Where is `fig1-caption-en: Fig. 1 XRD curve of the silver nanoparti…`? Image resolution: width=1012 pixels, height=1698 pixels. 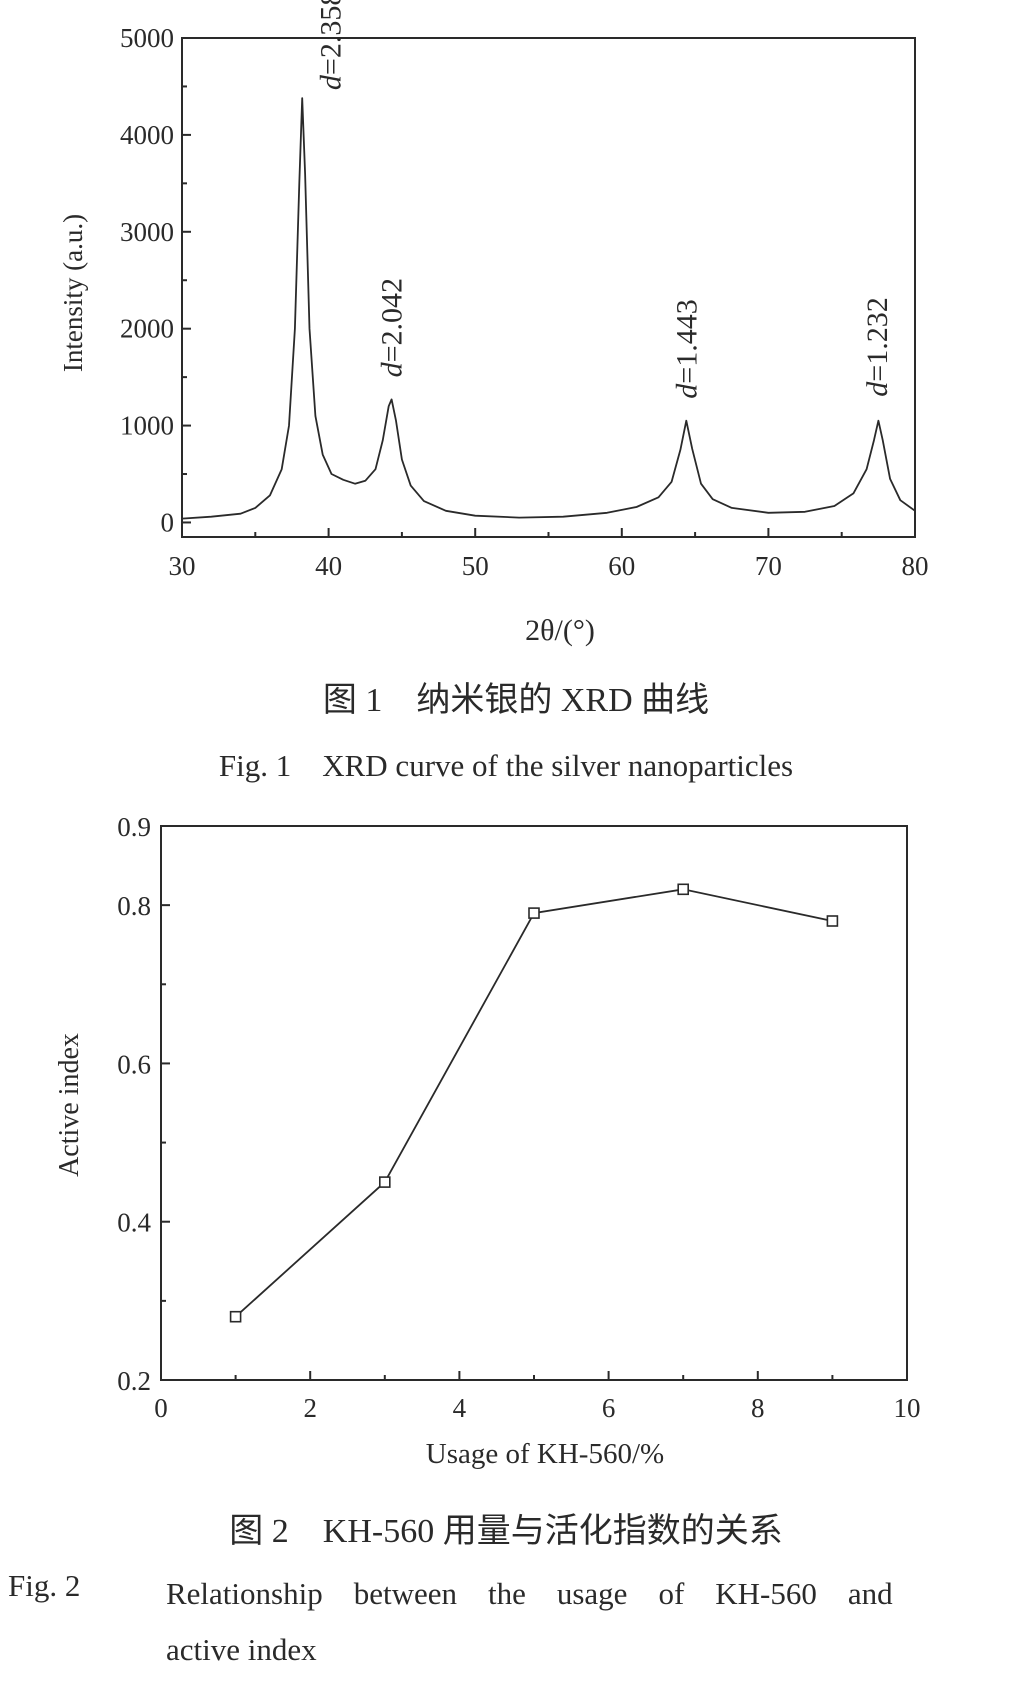
fig1-caption-en: Fig. 1 XRD curve of the silver nanoparti… is located at coordinates (506, 765).